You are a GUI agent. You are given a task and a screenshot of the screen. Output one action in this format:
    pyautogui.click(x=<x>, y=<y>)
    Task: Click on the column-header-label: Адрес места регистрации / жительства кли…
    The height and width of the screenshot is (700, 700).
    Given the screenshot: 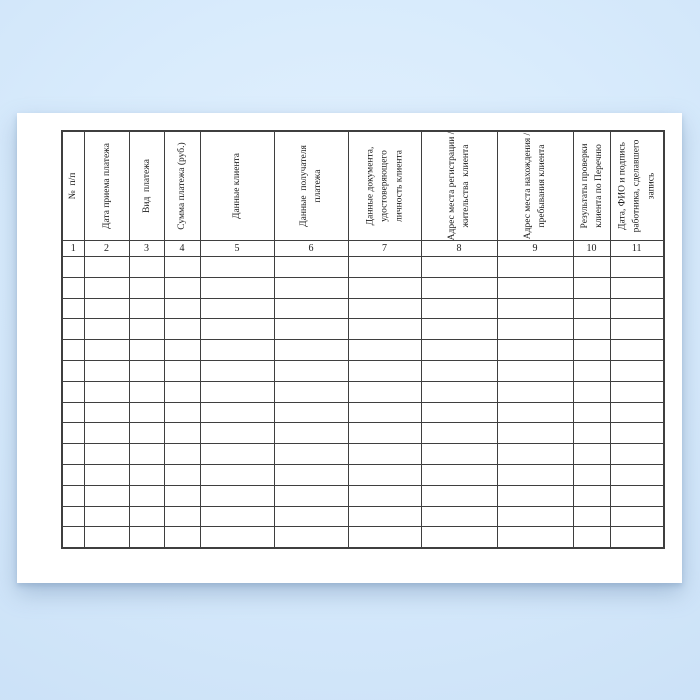 What is the action you would take?
    pyautogui.click(x=458, y=186)
    